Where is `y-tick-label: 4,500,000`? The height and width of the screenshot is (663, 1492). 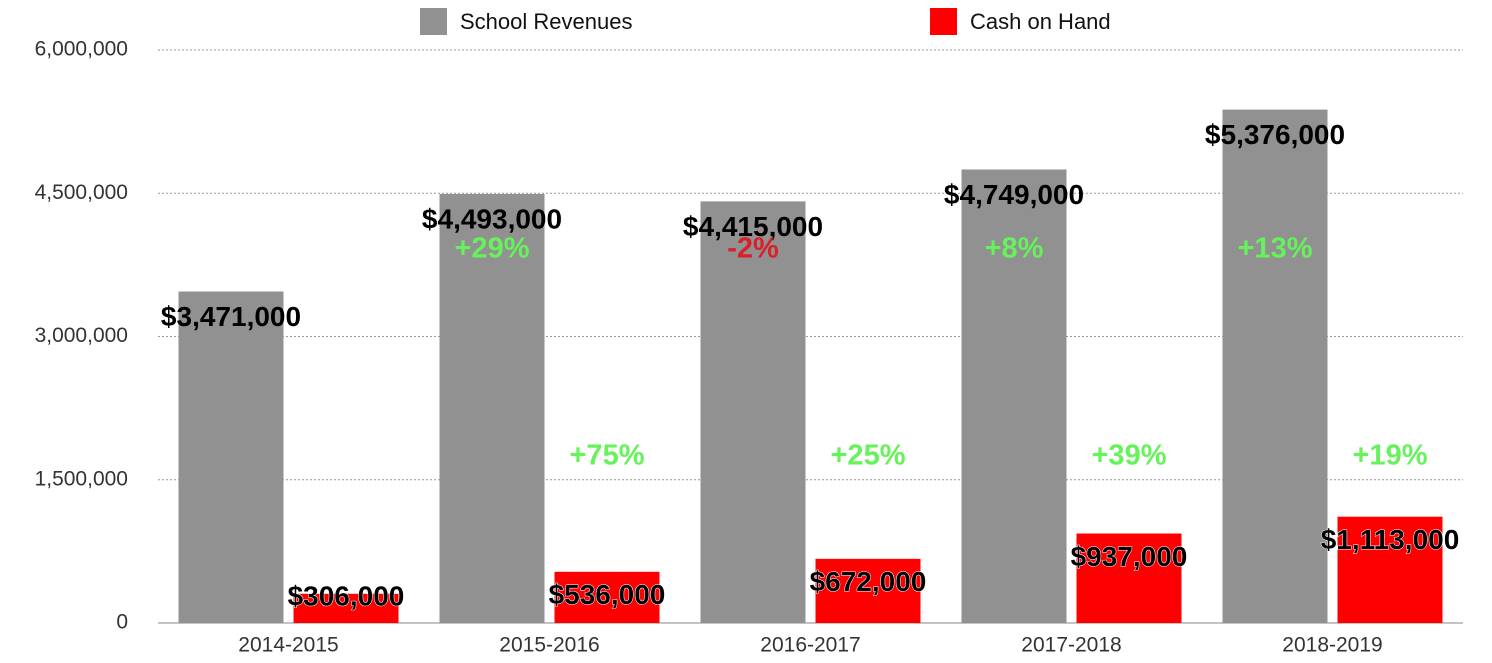 y-tick-label: 4,500,000 is located at coordinates (81, 192).